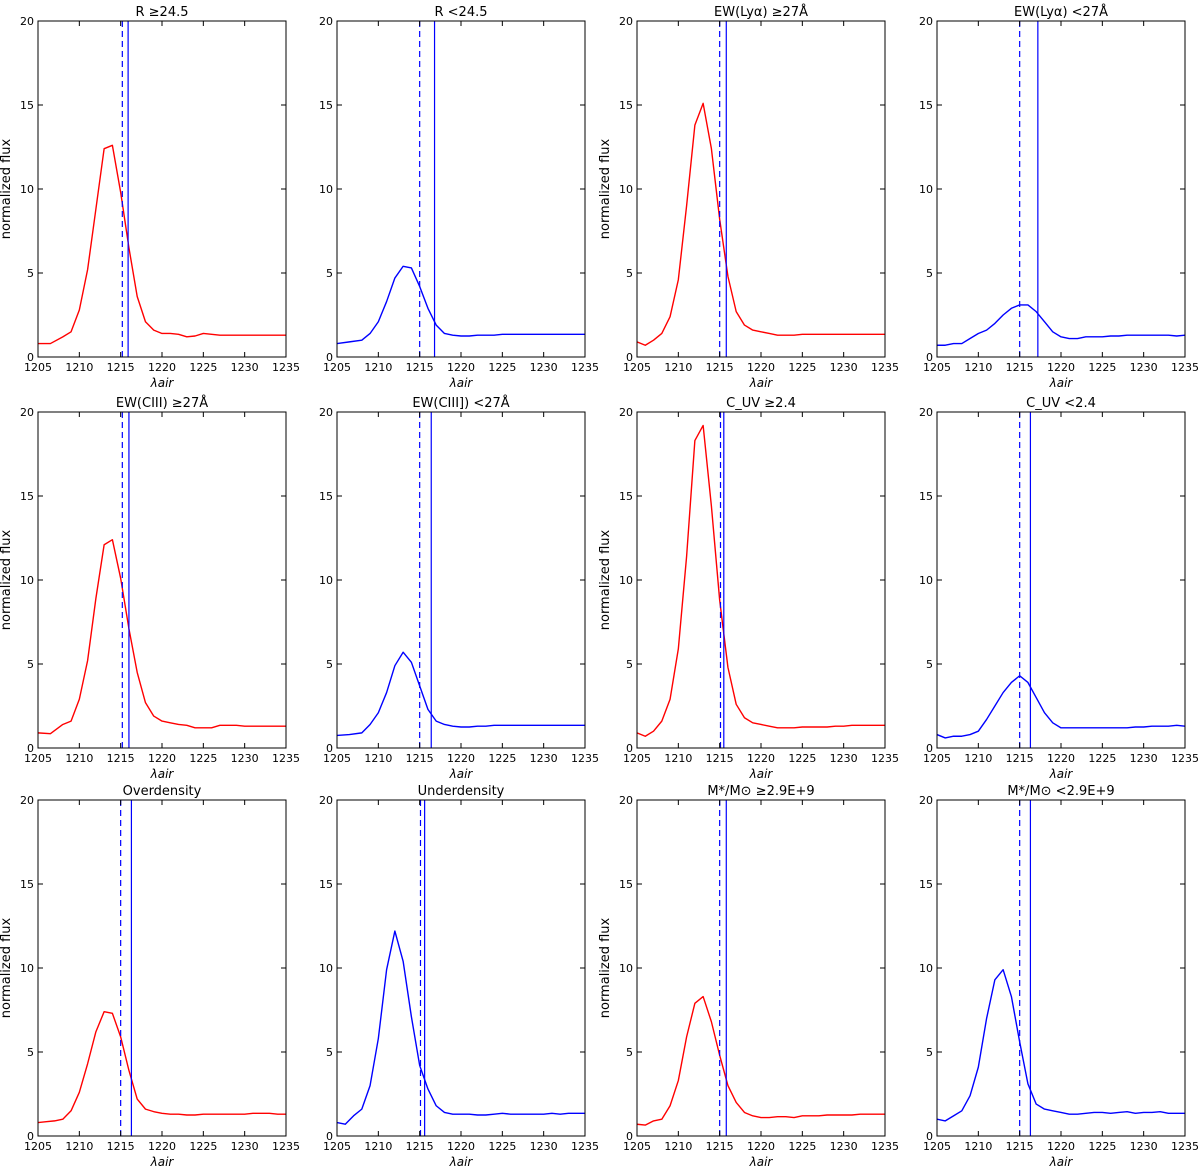  Describe the element at coordinates (162, 791) in the screenshot. I see `chart-title: Overdensity` at that location.